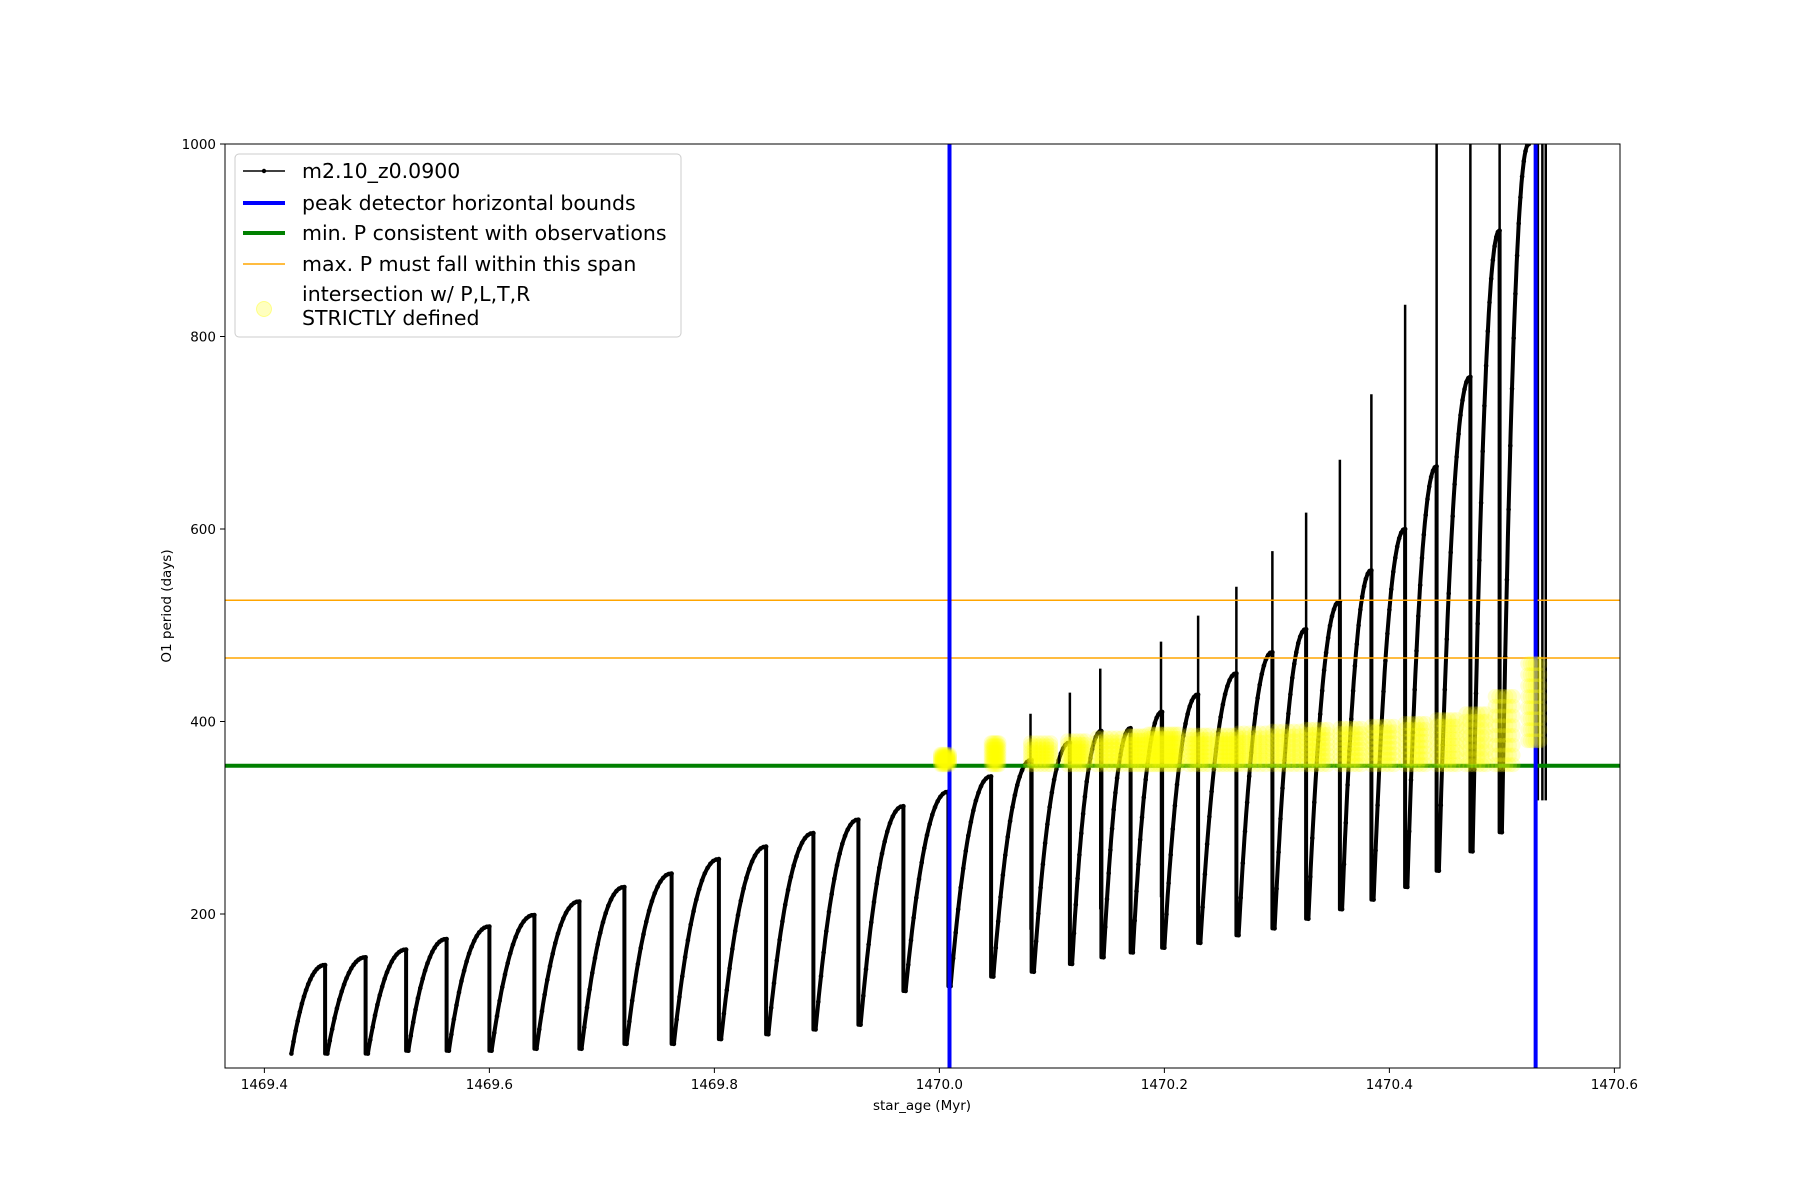 The height and width of the screenshot is (1200, 1800). I want to click on x-tick-label: 1470.6, so click(1614, 1085).